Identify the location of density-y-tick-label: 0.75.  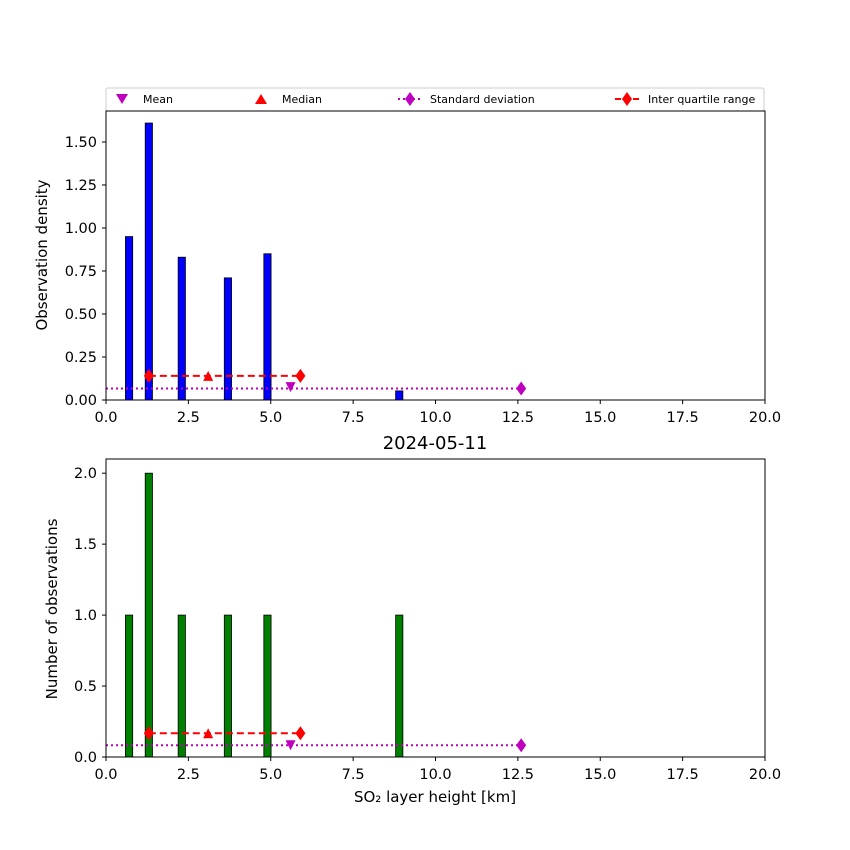
(81, 272).